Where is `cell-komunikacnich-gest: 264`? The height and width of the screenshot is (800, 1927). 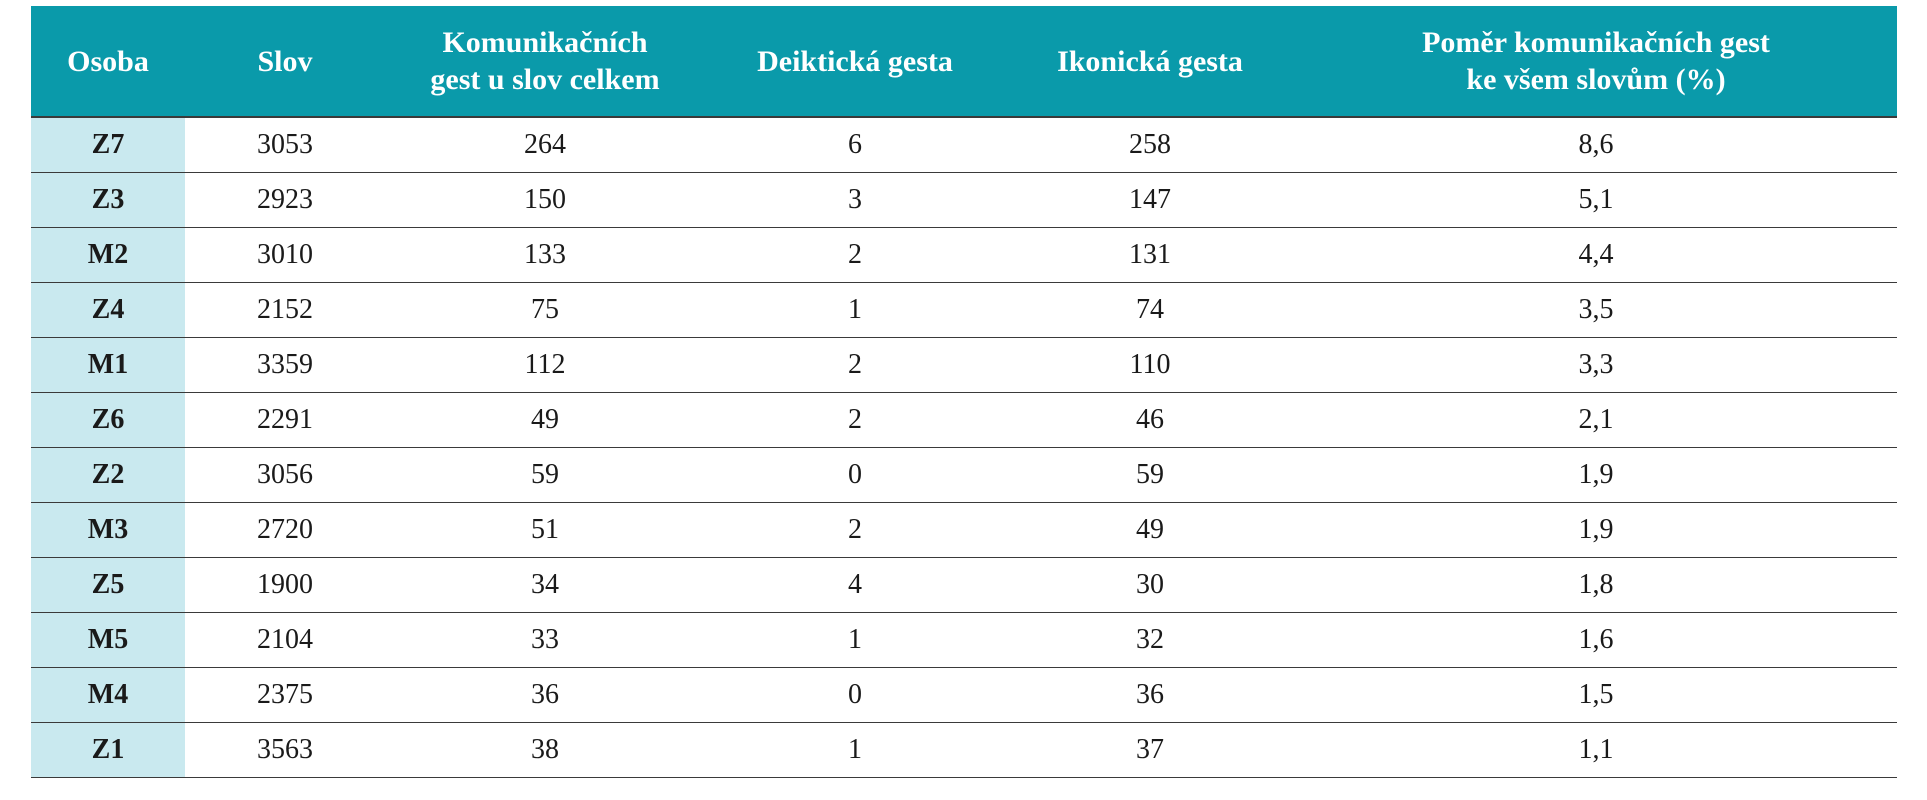
cell-komunikacnich-gest: 264 is located at coordinates (545, 144).